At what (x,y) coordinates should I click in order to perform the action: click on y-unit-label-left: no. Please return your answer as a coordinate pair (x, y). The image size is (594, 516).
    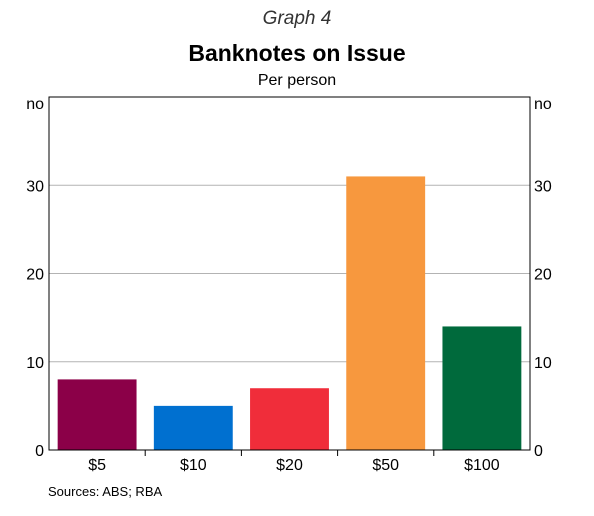
    Looking at the image, I should click on (35, 104).